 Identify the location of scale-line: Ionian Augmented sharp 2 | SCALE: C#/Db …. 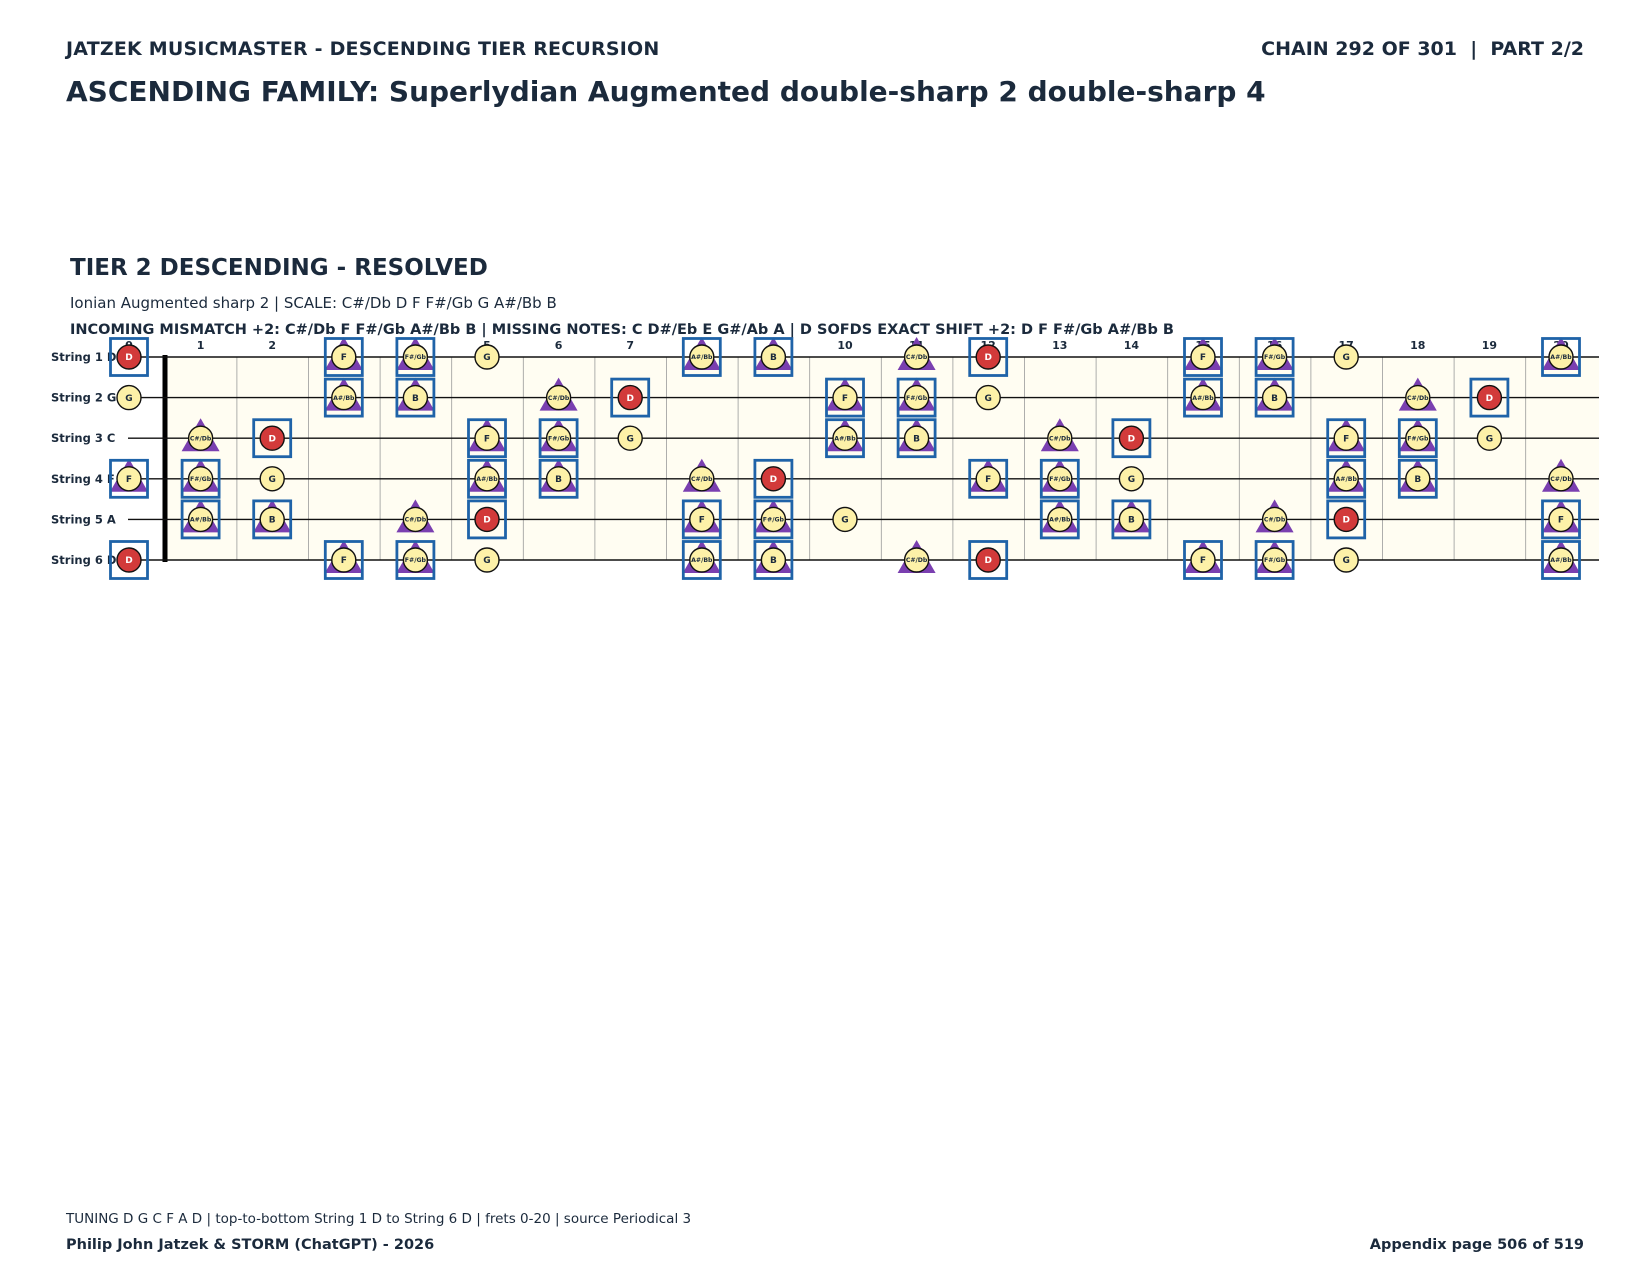
(313, 303).